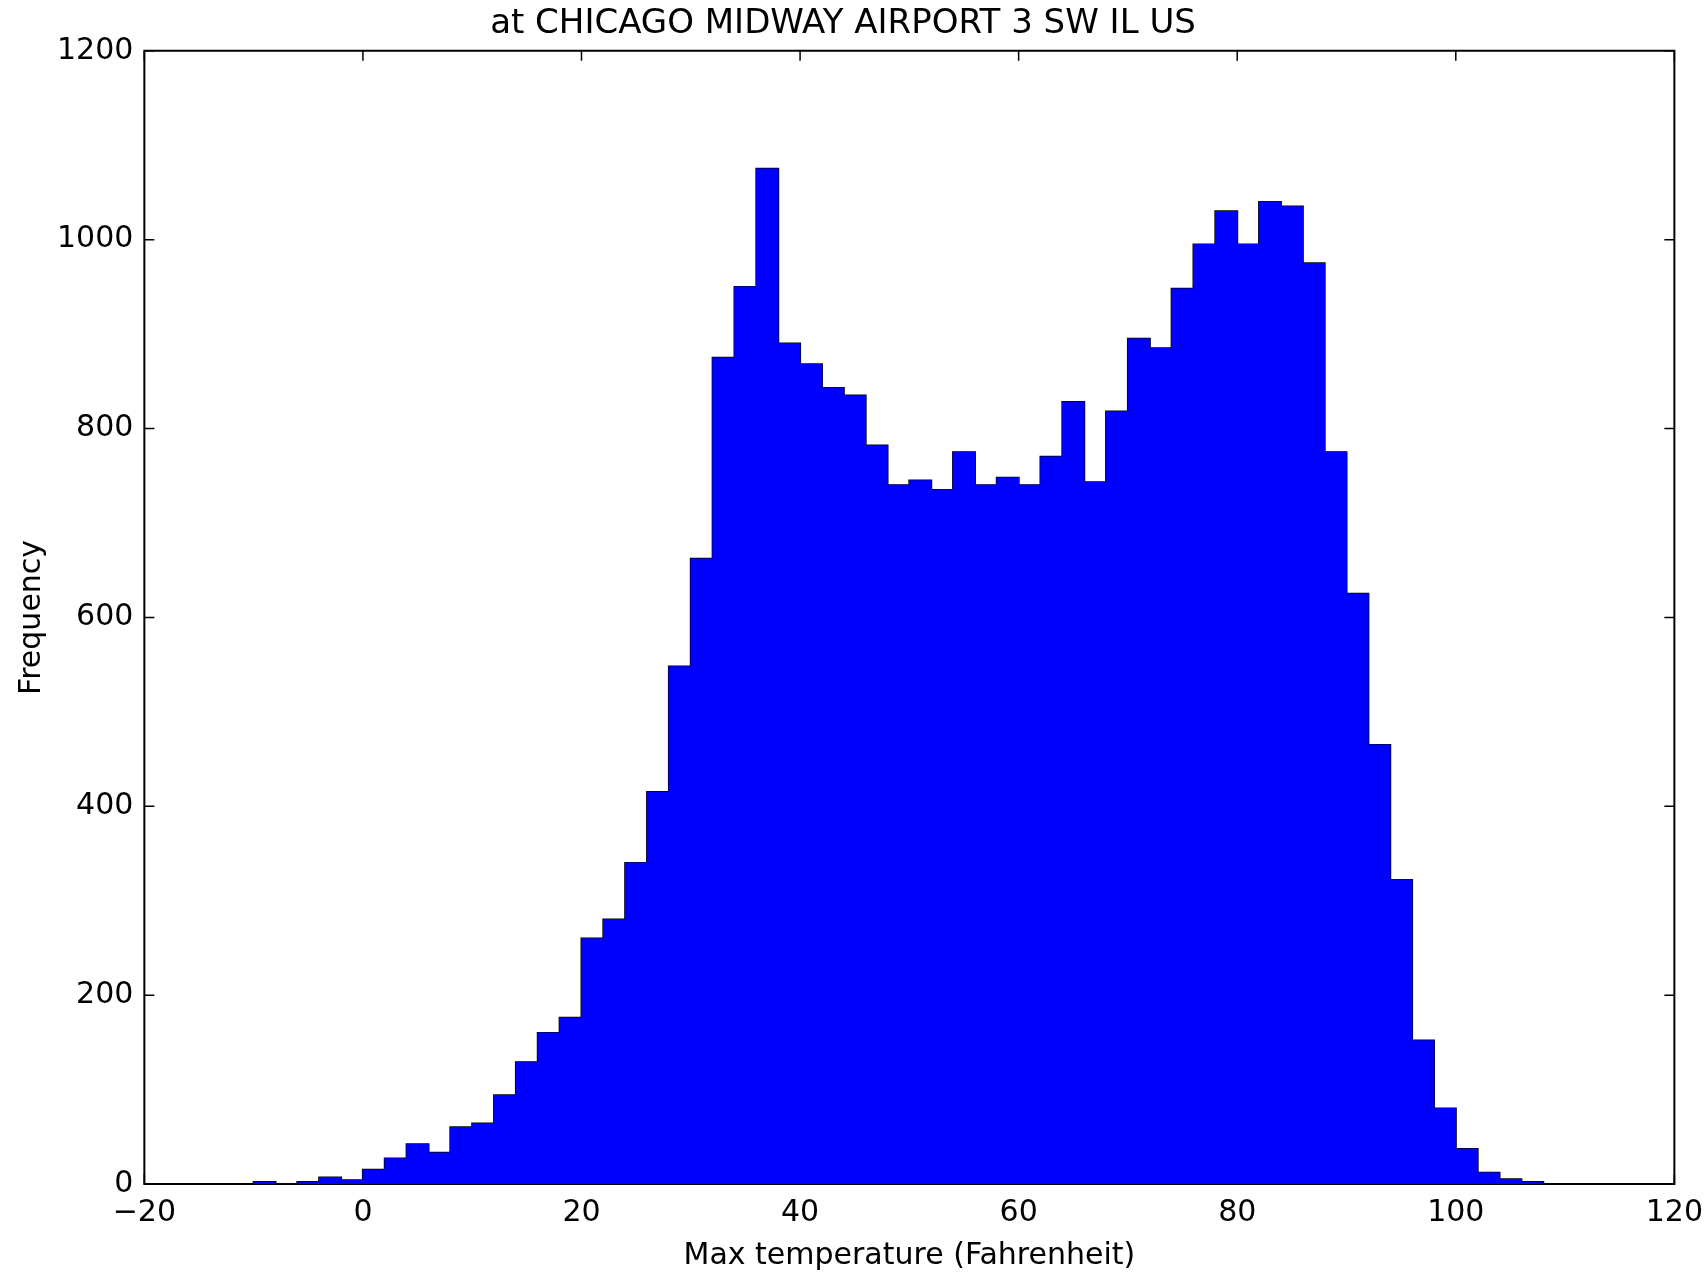  I want to click on x-tick-label: 0, so click(363, 1210).